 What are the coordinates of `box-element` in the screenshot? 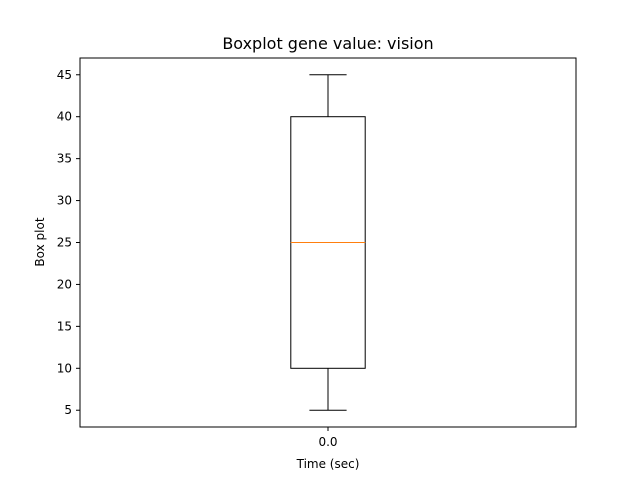 It's located at (328, 242).